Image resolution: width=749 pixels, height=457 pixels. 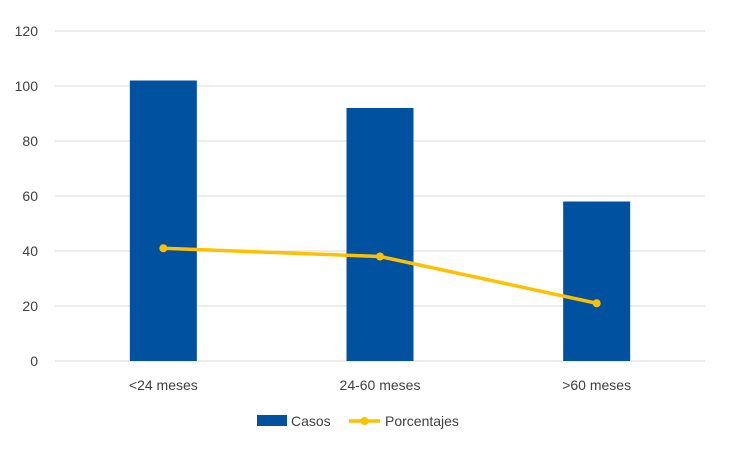 I want to click on line-series, so click(x=380, y=276).